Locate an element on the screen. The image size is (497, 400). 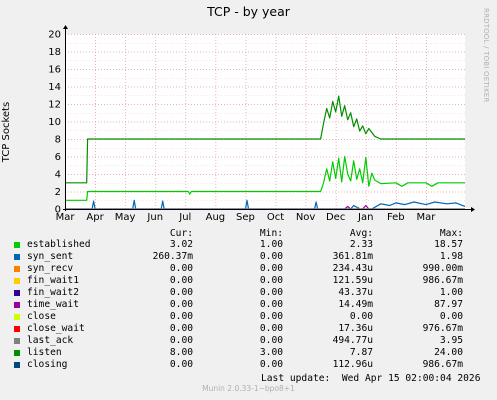
legend-max: 990.00m is located at coordinates (442, 268).